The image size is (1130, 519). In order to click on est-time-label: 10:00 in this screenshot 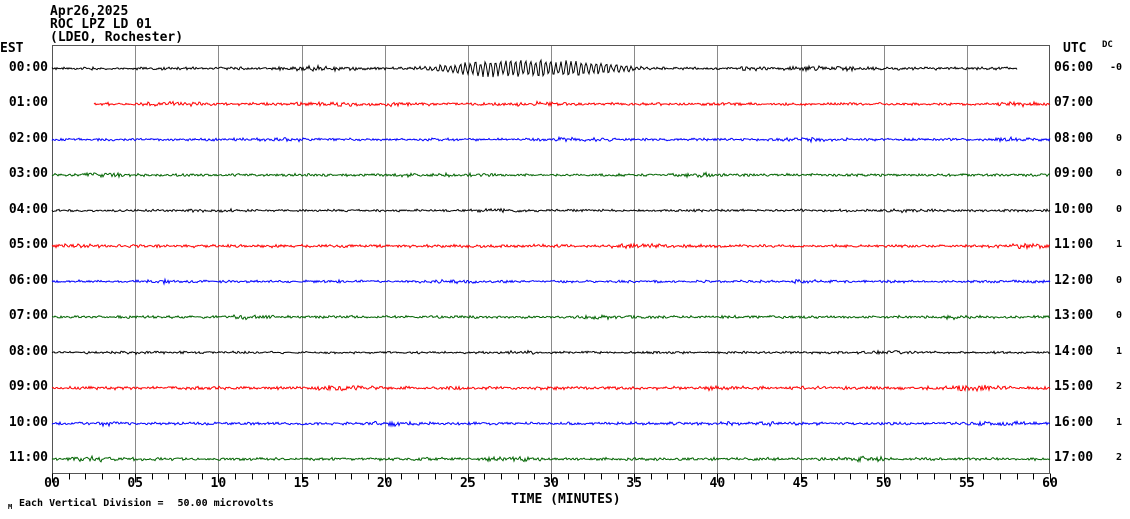, I will do `click(28, 422)`.